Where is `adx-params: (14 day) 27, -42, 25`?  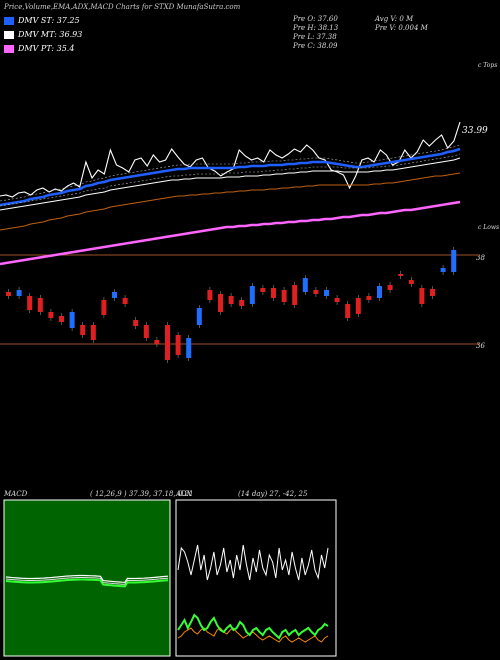 adx-params: (14 day) 27, -42, 25 is located at coordinates (273, 494).